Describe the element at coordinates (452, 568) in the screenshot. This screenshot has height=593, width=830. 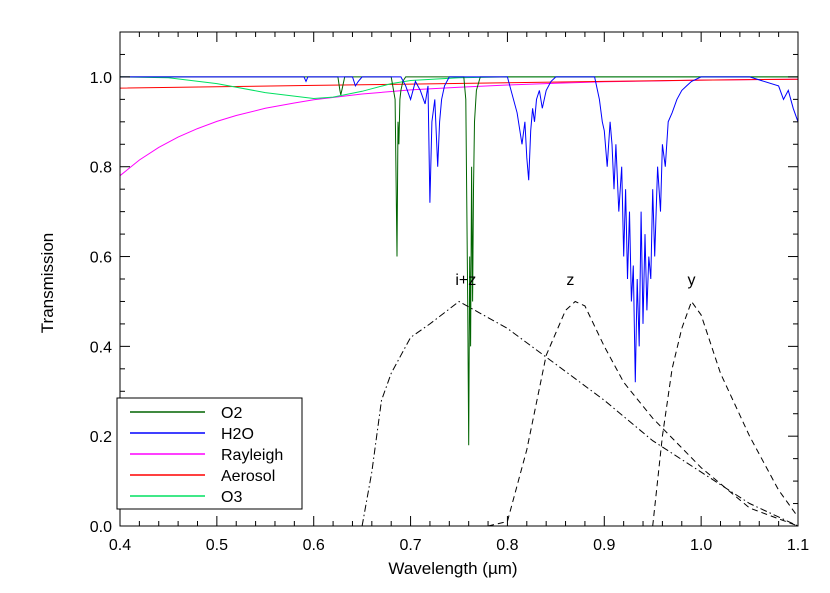
I see `x-axis-label: Wavelength (µm)` at that location.